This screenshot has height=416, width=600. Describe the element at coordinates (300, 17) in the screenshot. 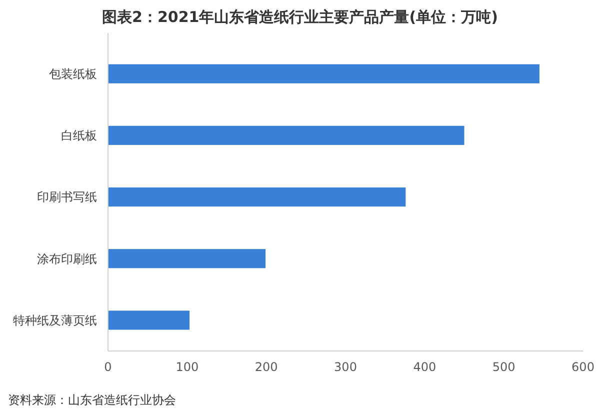

I see `chart-title: 图表2：2021年山东省造纸行业主要产品产量(单位：万吨)` at that location.